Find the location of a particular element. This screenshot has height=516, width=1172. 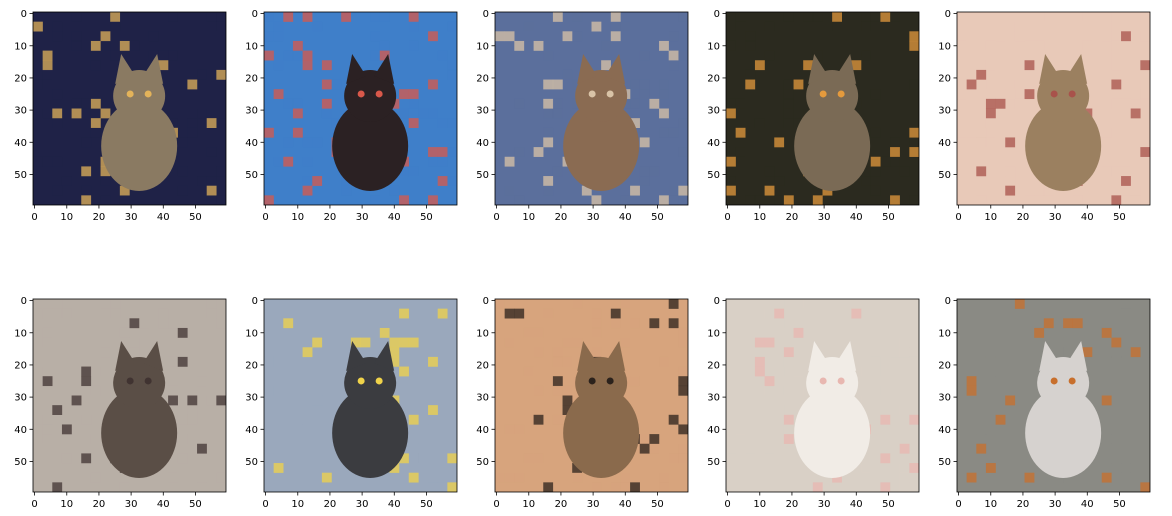

x-tick-label: 40 is located at coordinates (625, 504).